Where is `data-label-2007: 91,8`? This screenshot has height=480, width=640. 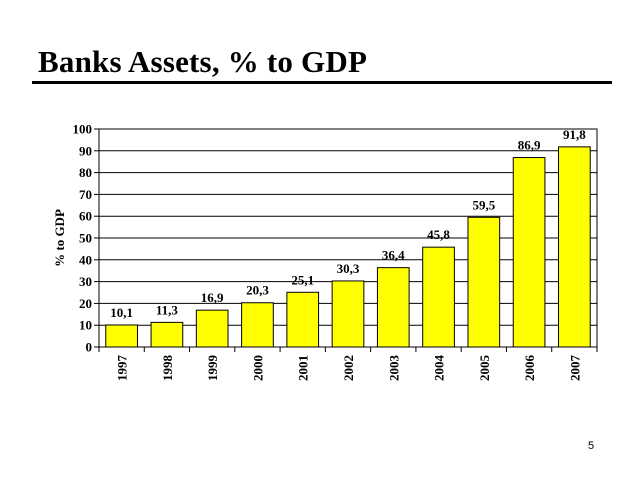
data-label-2007: 91,8 is located at coordinates (574, 134).